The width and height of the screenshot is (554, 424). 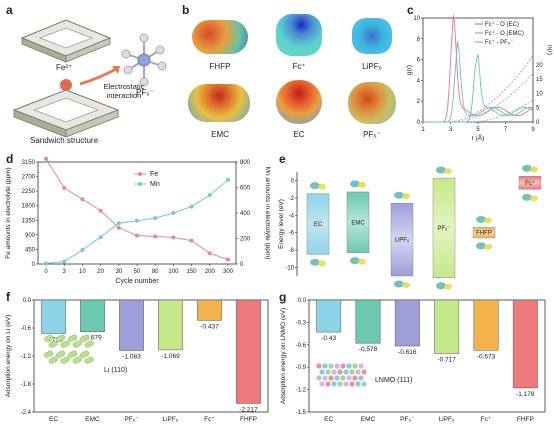 What do you see at coordinates (209, 326) in the screenshot?
I see `bar-value-label: -0.437` at bounding box center [209, 326].